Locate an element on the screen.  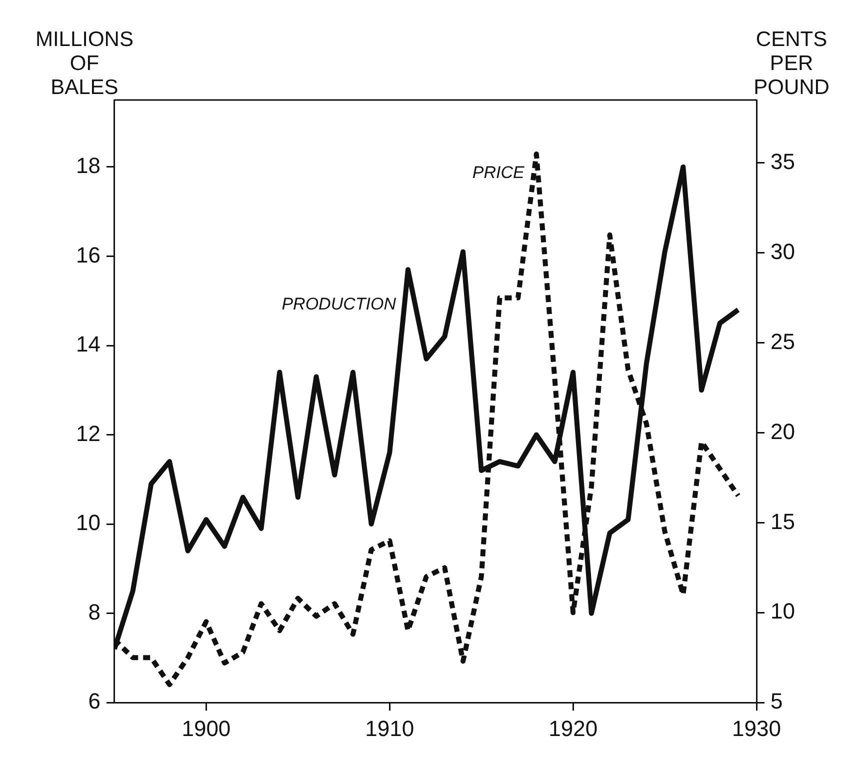
x-tick-label: 1930 is located at coordinates (757, 728).